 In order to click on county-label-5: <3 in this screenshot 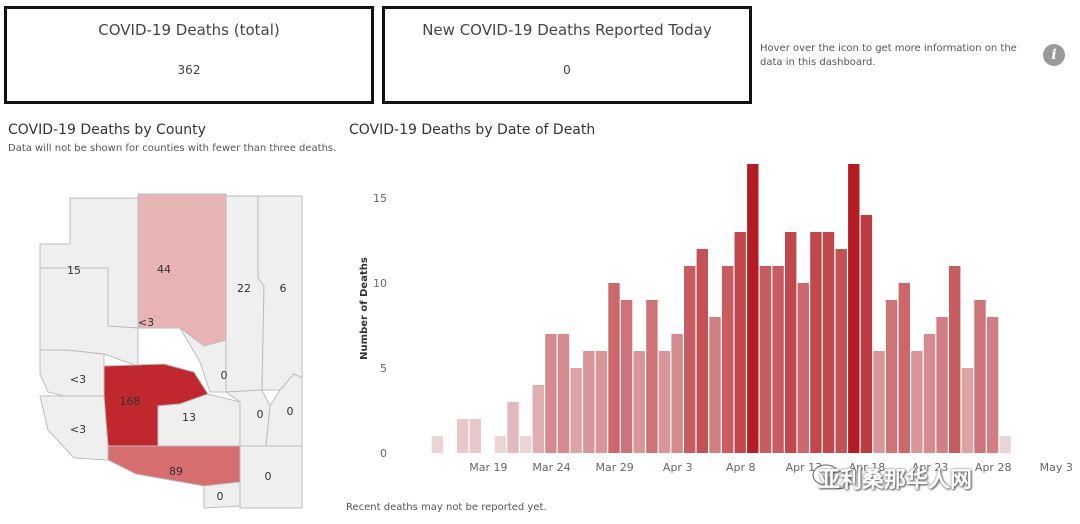, I will do `click(146, 322)`.